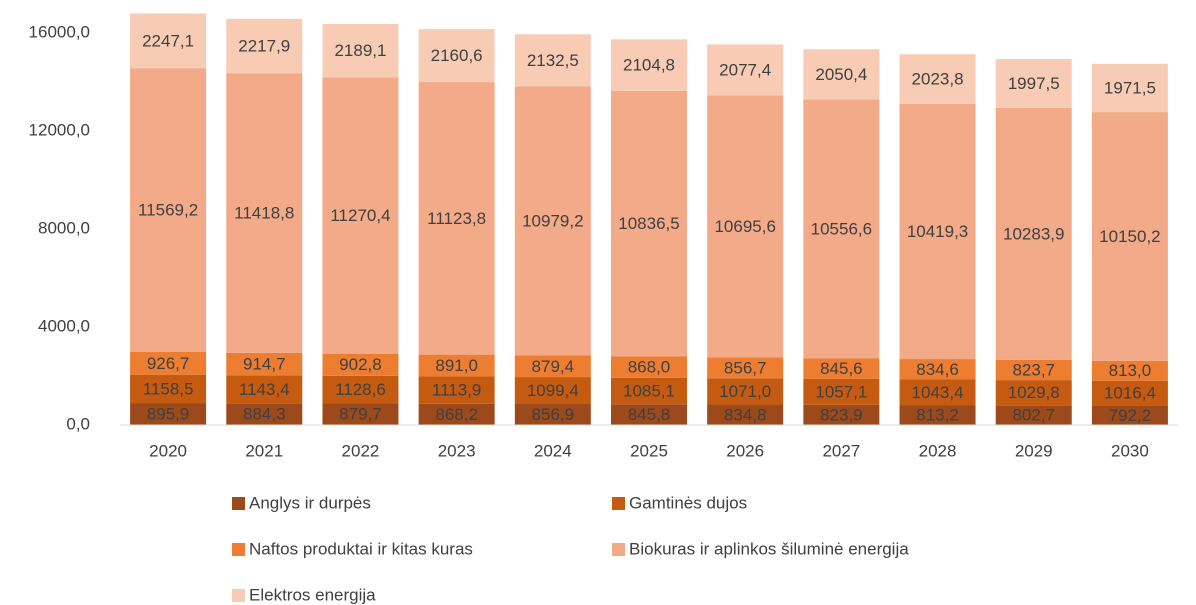  I want to click on legend-label: Biokuras ir aplinkos šiluminė energija, so click(769, 548).